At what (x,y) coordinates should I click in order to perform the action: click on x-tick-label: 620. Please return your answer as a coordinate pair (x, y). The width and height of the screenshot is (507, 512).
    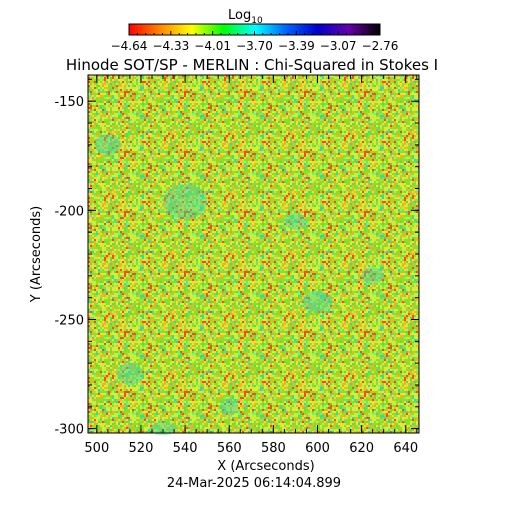
    Looking at the image, I should click on (361, 448).